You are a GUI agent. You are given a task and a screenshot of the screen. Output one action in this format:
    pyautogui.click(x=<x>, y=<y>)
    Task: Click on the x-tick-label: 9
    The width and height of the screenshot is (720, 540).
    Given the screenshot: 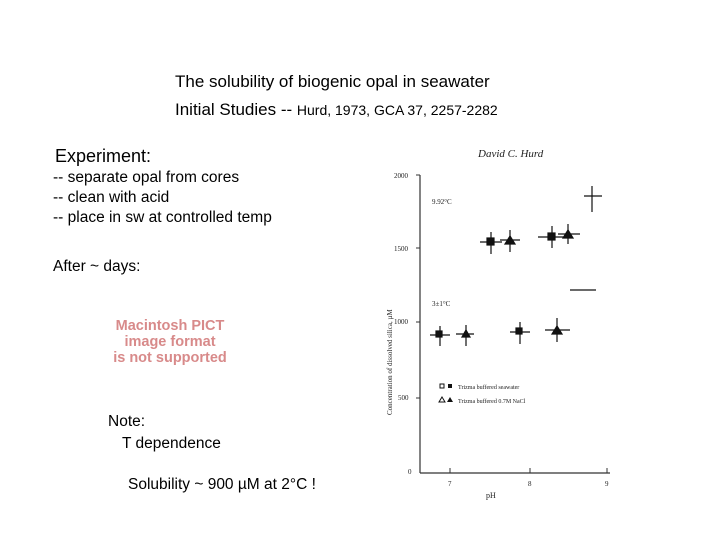 What is the action you would take?
    pyautogui.click(x=607, y=484)
    